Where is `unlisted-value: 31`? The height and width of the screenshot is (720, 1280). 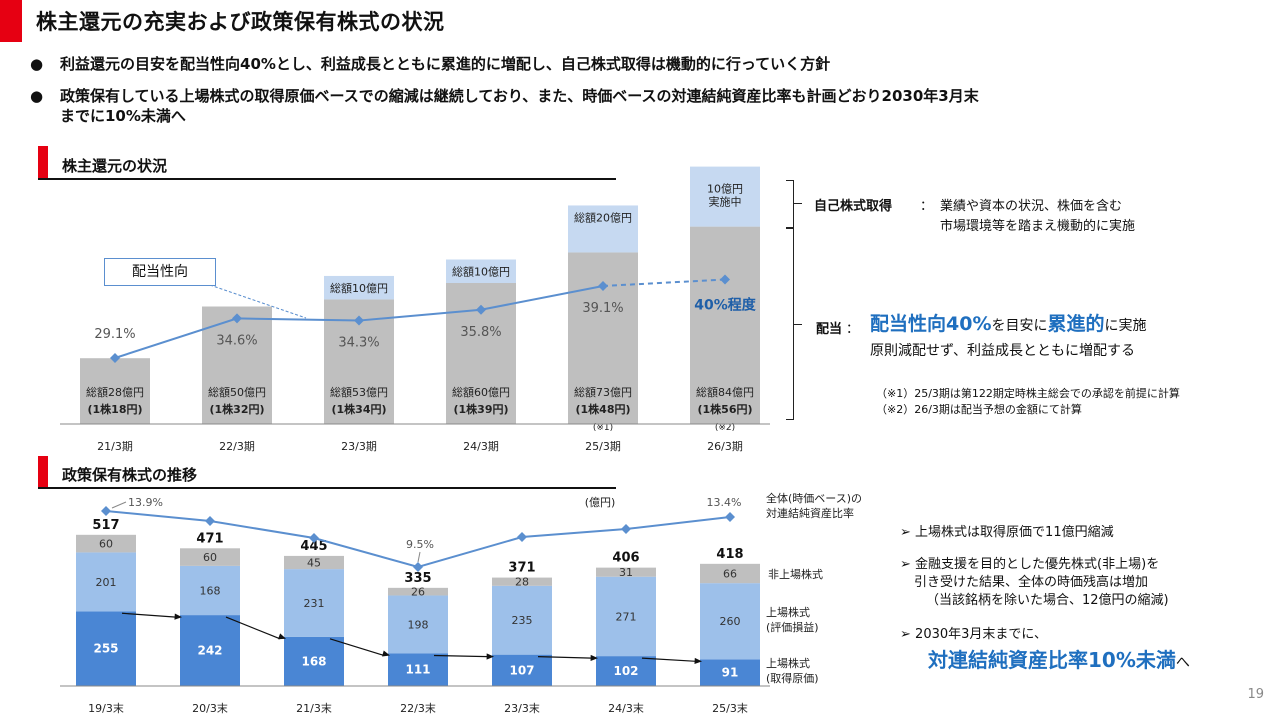 unlisted-value: 31 is located at coordinates (626, 572).